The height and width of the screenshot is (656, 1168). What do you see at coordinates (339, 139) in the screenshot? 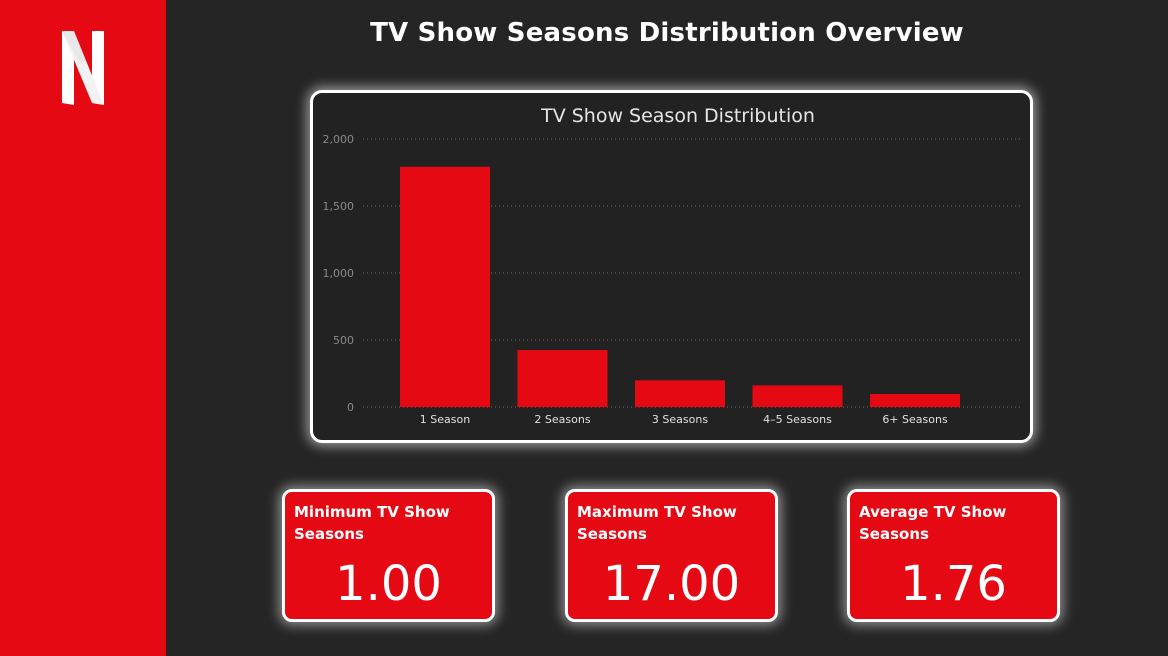
I see `y-tick-label: 2,000` at bounding box center [339, 139].